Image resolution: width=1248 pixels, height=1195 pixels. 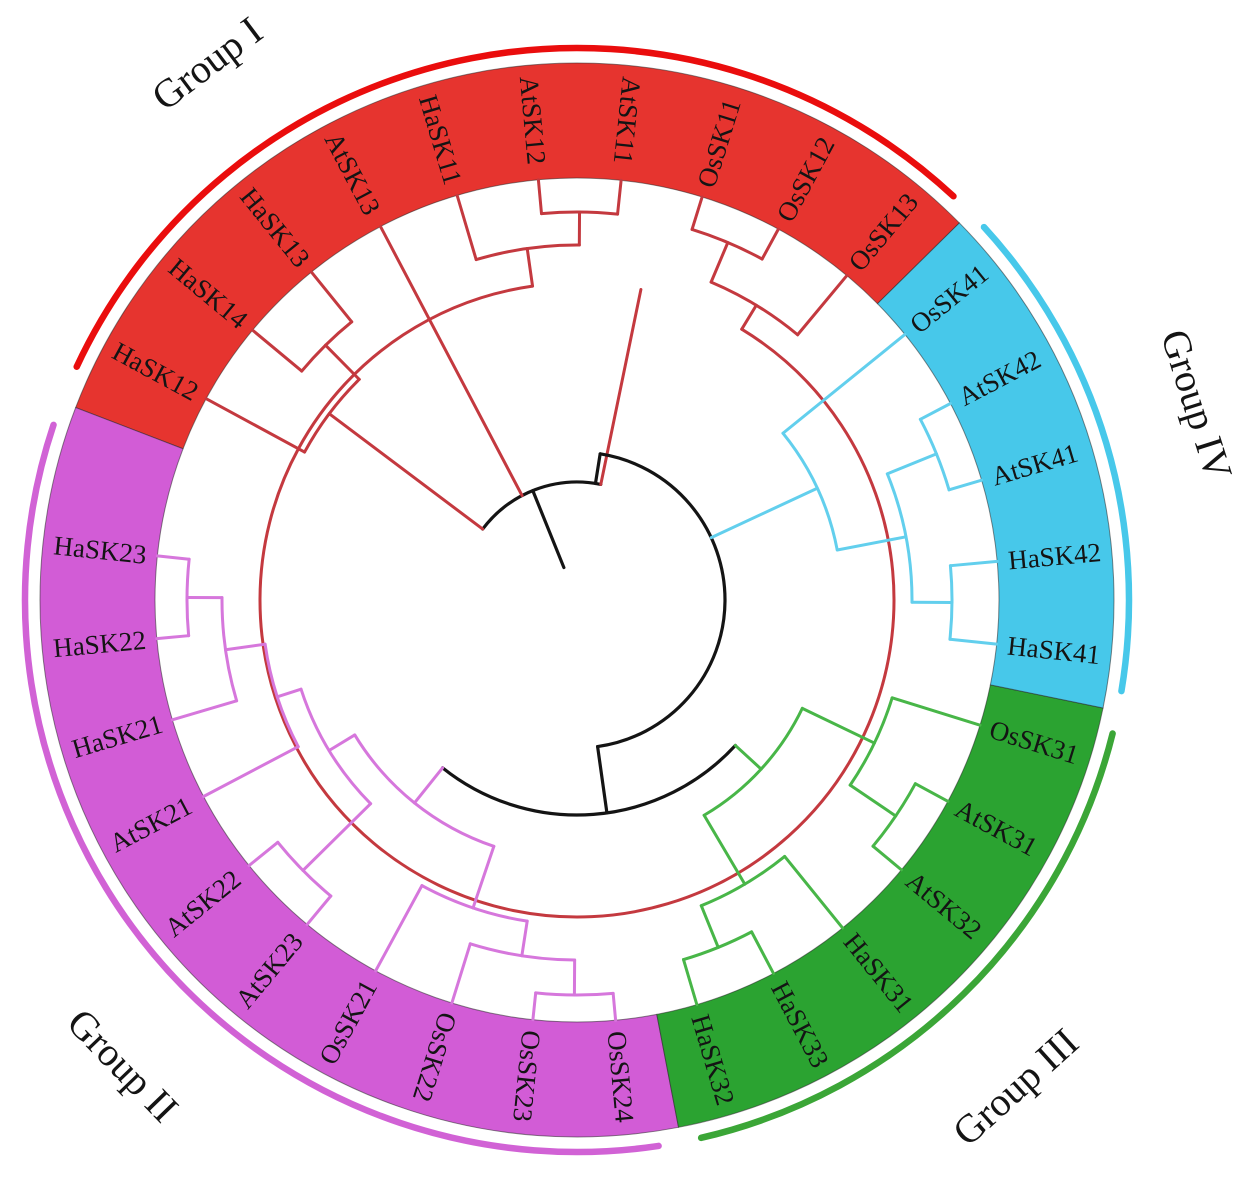 I want to click on skeleton-branch-to-group1-top, so click(x=621, y=387).